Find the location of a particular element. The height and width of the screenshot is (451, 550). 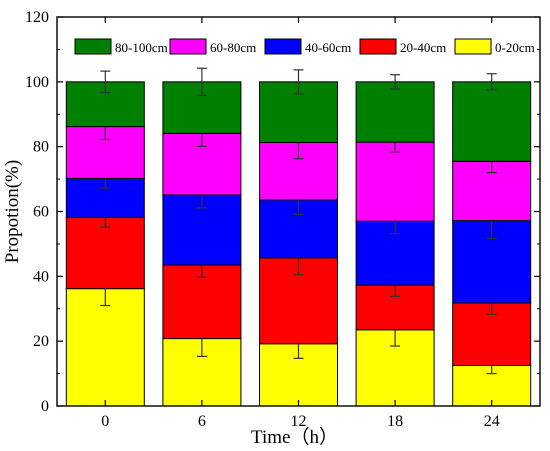

y-tick-label: 120 is located at coordinates (37, 17).